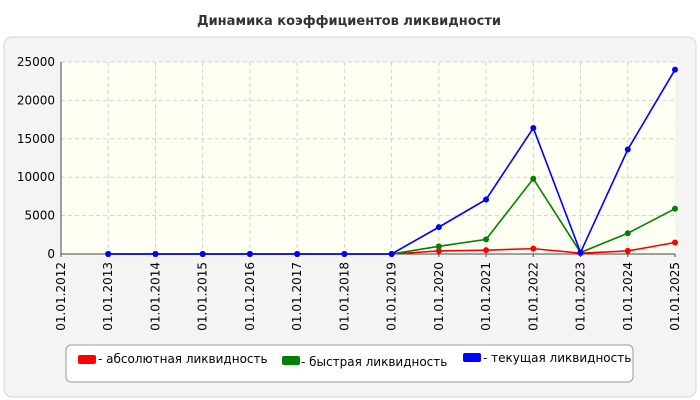 The image size is (700, 400). Describe the element at coordinates (61, 296) in the screenshot. I see `x-tick-label: 01.01.2012` at that location.